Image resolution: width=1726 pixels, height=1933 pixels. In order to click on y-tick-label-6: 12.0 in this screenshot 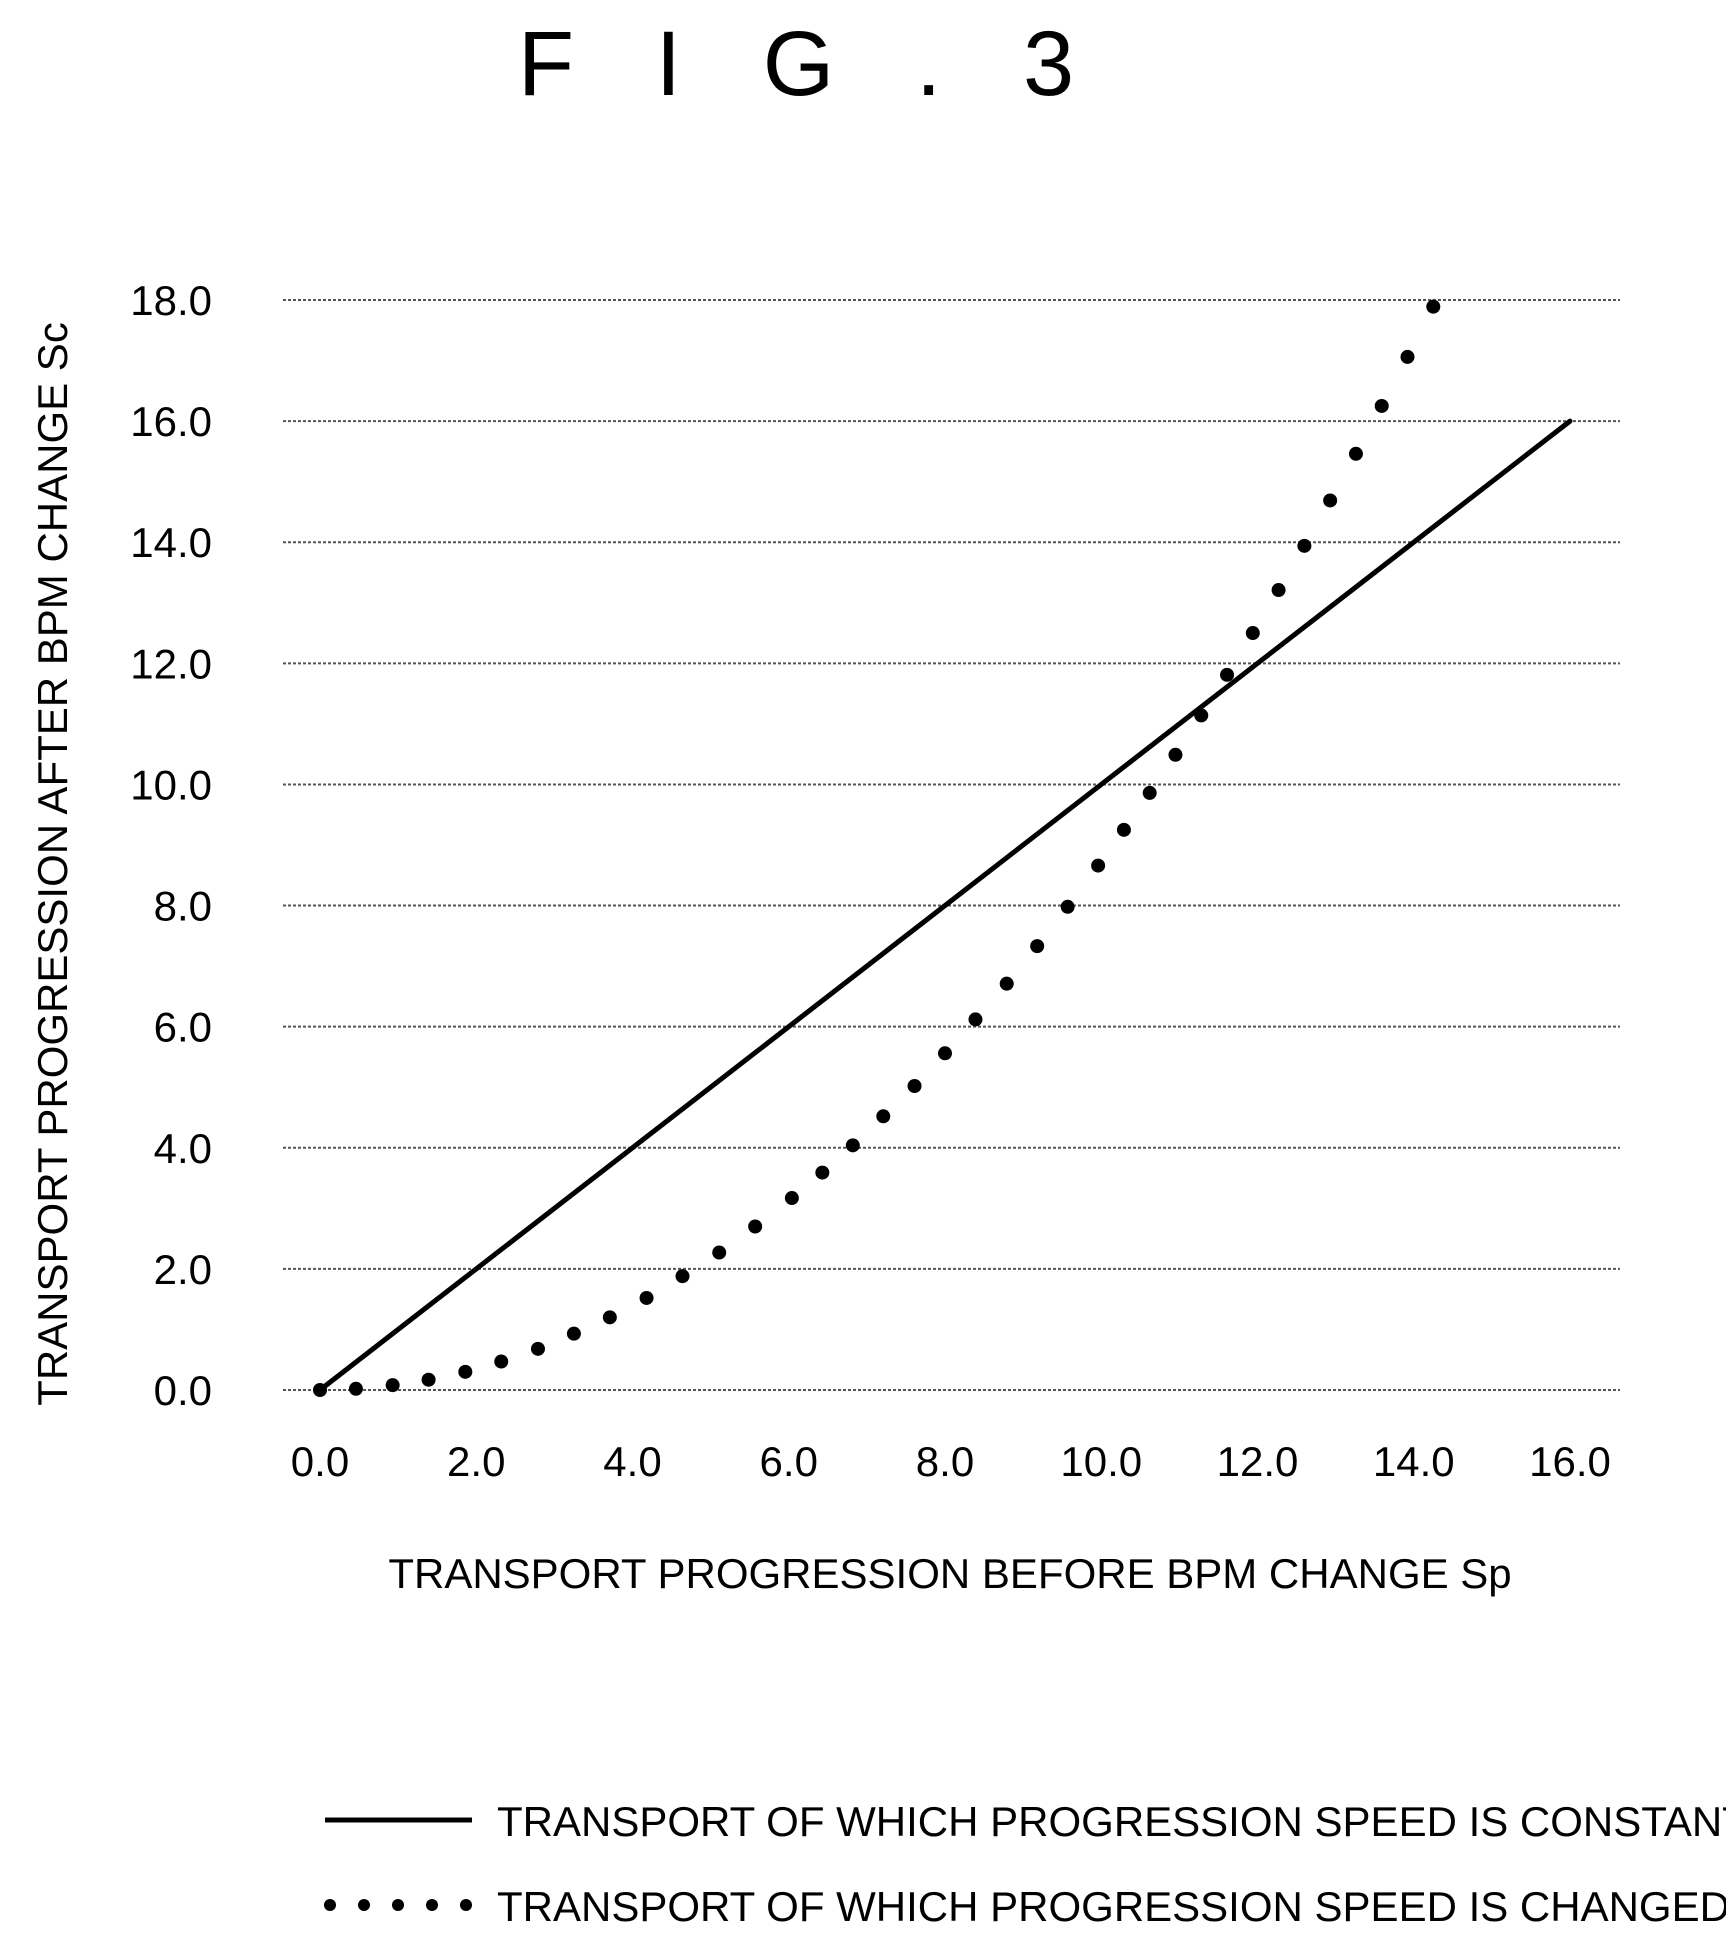, I will do `click(171, 663)`.